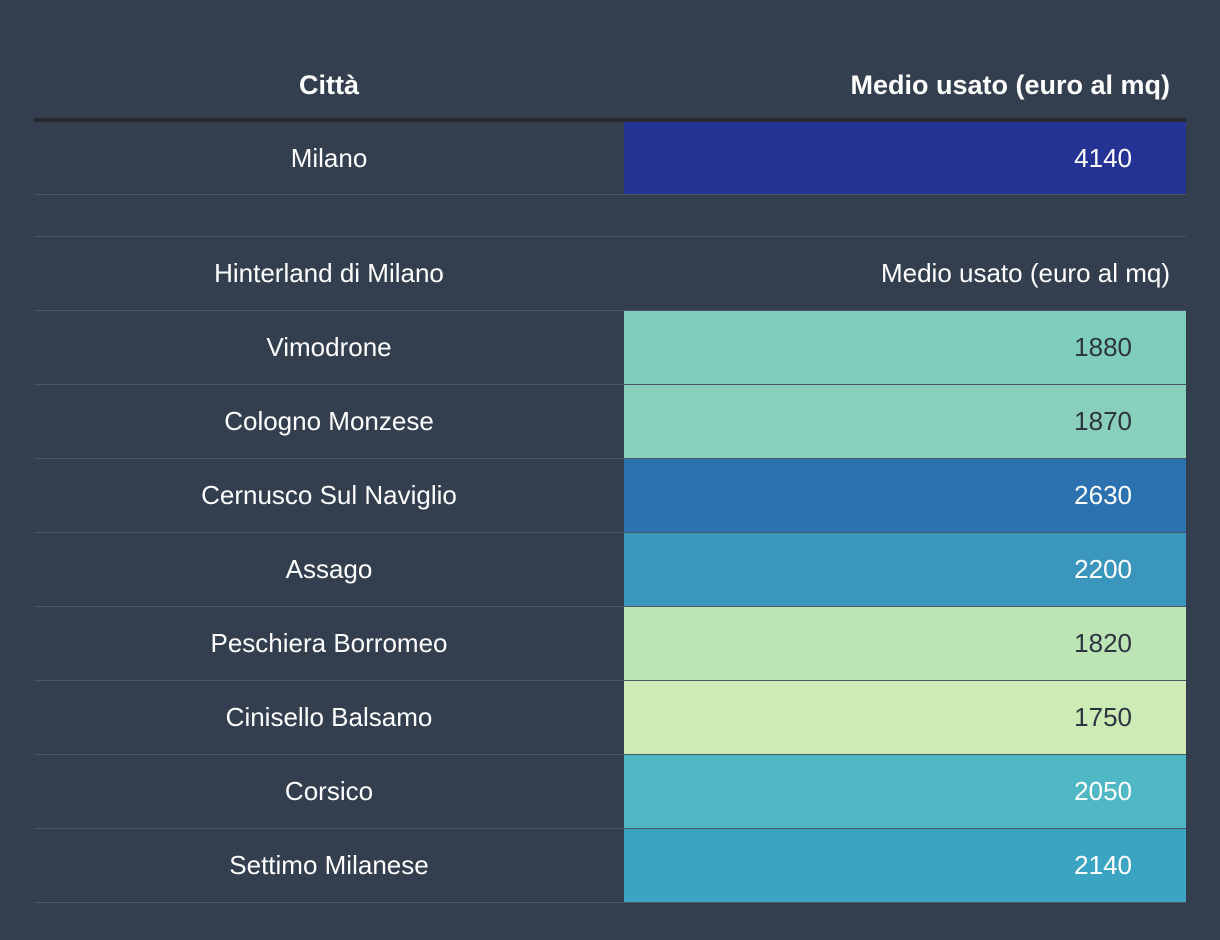 The image size is (1220, 940). I want to click on table-row: Cologno Monzese 1870, so click(610, 422).